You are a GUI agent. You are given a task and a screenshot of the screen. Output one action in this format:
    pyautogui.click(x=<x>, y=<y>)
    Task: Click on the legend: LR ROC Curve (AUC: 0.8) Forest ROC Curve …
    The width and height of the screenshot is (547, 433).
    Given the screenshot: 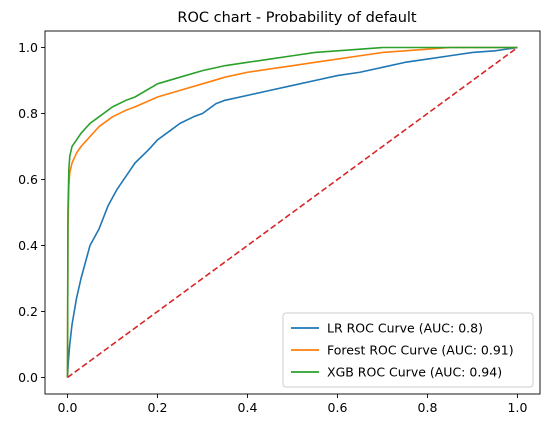 What is the action you would take?
    pyautogui.click(x=408, y=350)
    